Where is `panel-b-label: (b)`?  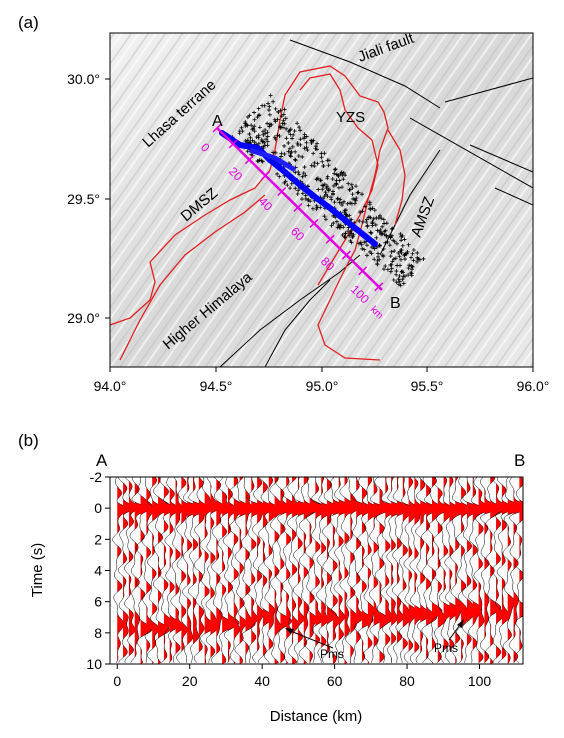
panel-b-label: (b) is located at coordinates (28, 440).